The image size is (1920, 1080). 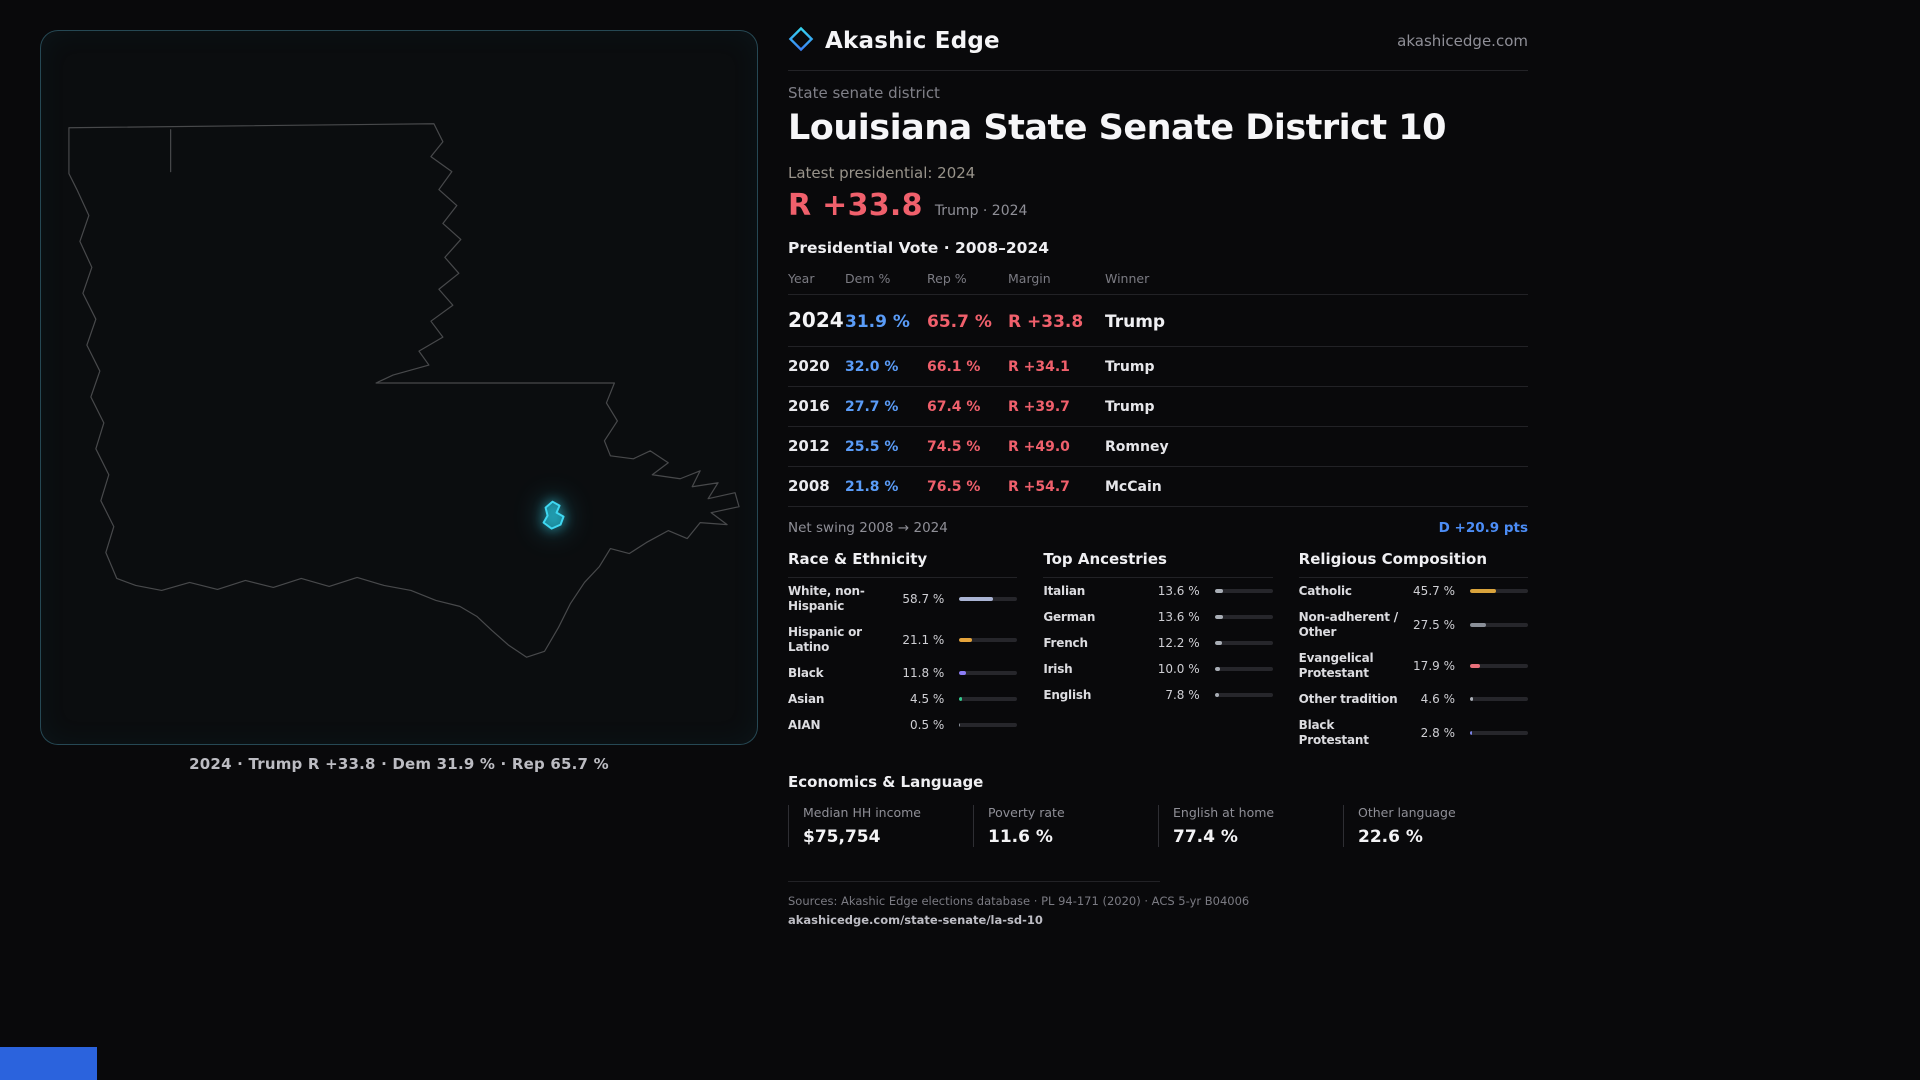 What do you see at coordinates (1046, 322) in the screenshot?
I see `cell-margin: R +33.8` at bounding box center [1046, 322].